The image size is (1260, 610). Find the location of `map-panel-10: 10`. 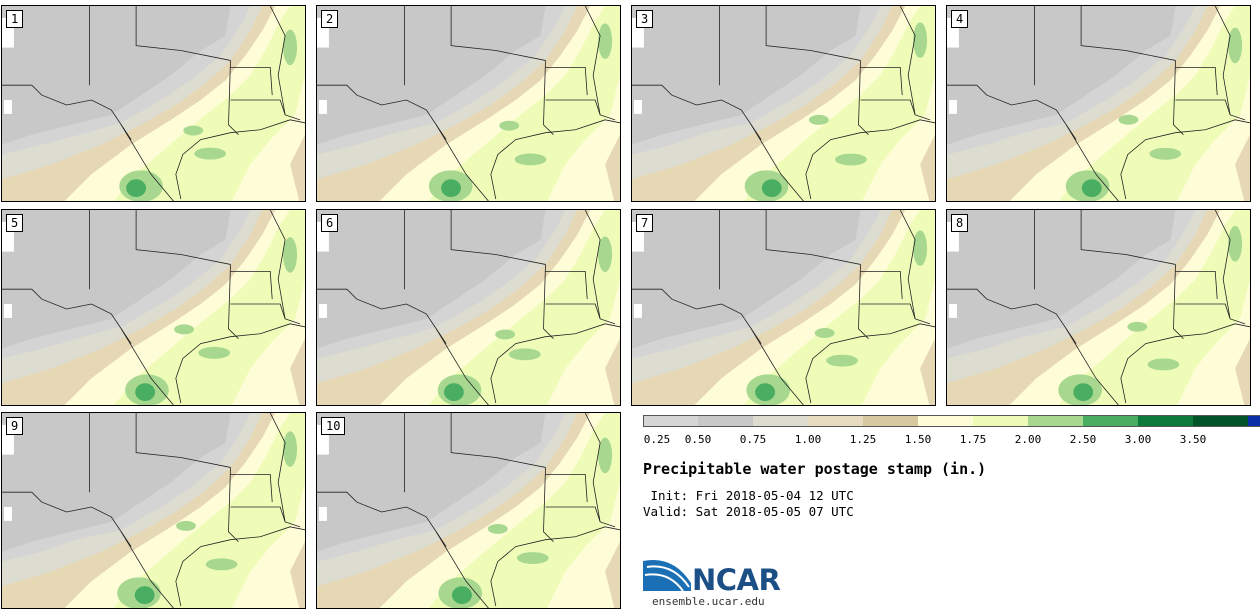

map-panel-10: 10 is located at coordinates (468, 510).